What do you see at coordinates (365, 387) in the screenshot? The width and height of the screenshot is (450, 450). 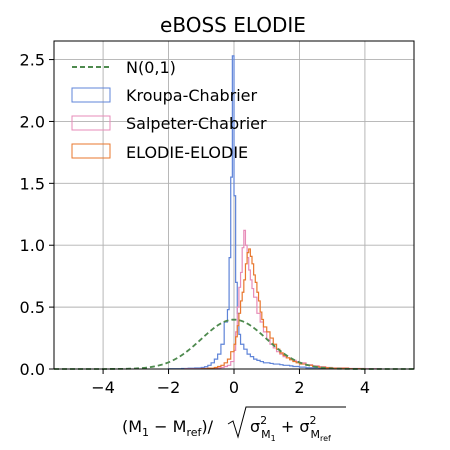 I see `x-tick-label: 4` at bounding box center [365, 387].